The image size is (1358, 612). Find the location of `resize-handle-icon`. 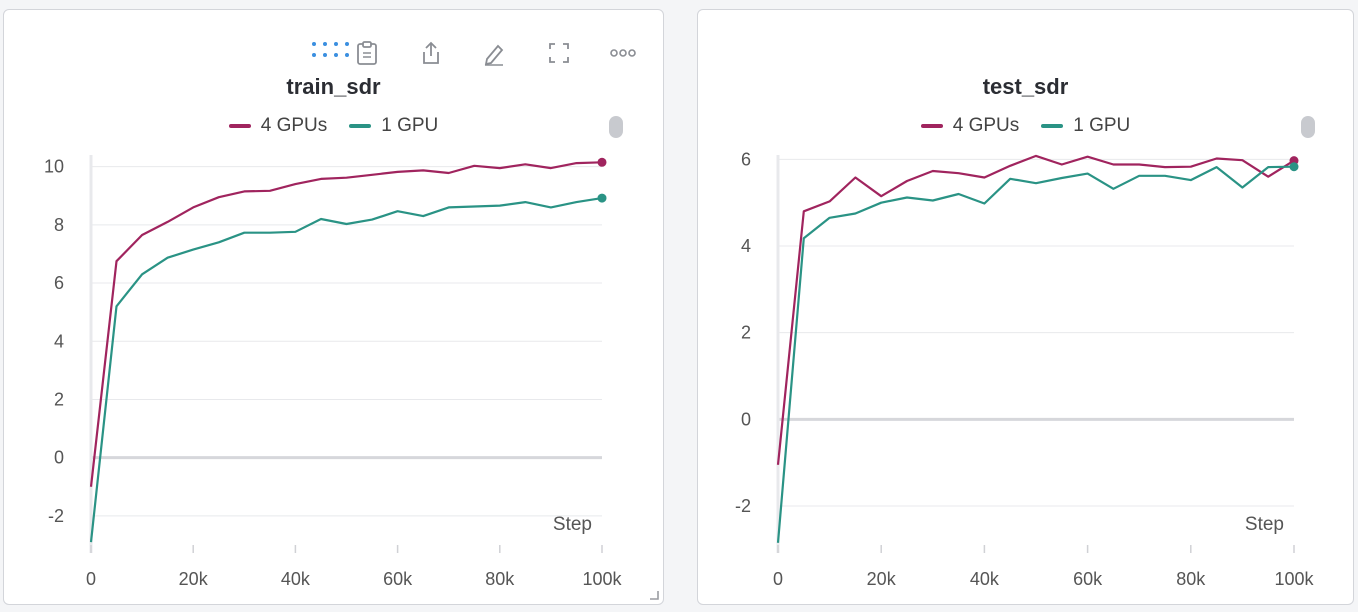

resize-handle-icon is located at coordinates (654, 595).